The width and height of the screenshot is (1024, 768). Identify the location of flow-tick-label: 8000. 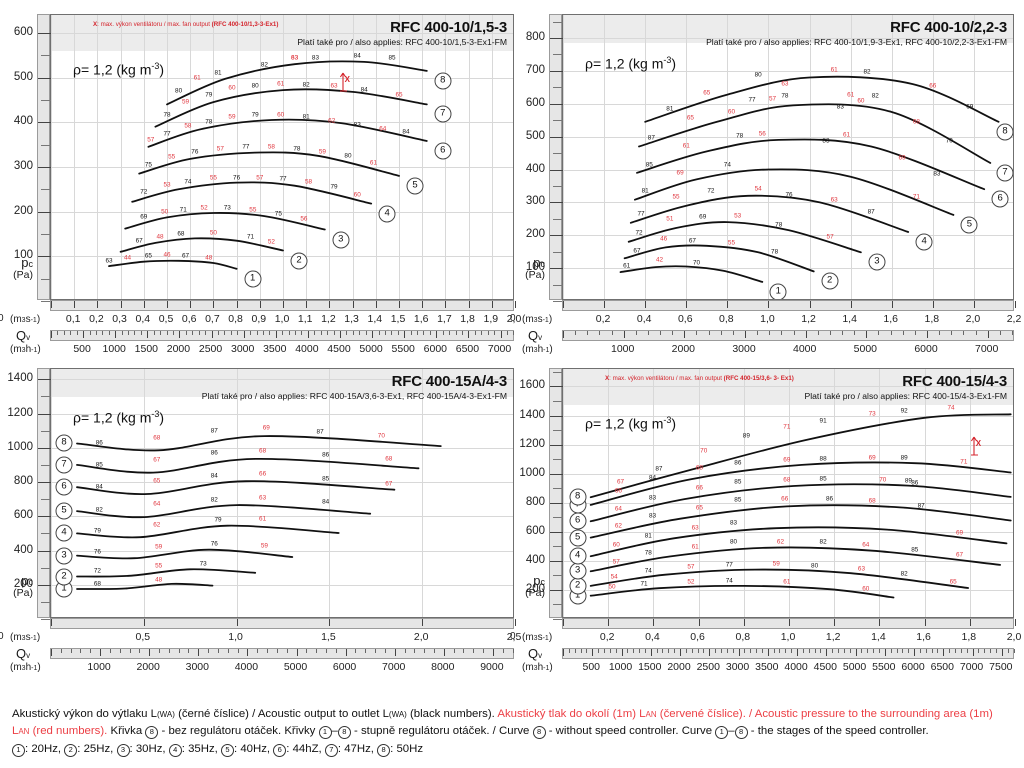
(443, 667).